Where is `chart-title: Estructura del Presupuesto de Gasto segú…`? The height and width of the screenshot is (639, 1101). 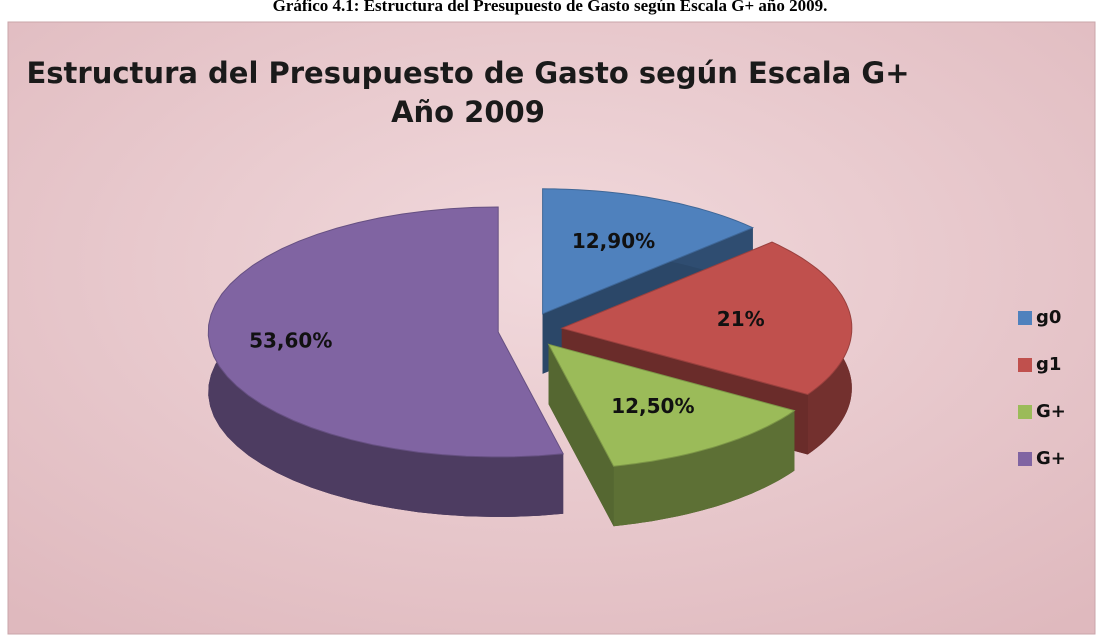
chart-title: Estructura del Presupuesto de Gasto segú… is located at coordinates (467, 73).